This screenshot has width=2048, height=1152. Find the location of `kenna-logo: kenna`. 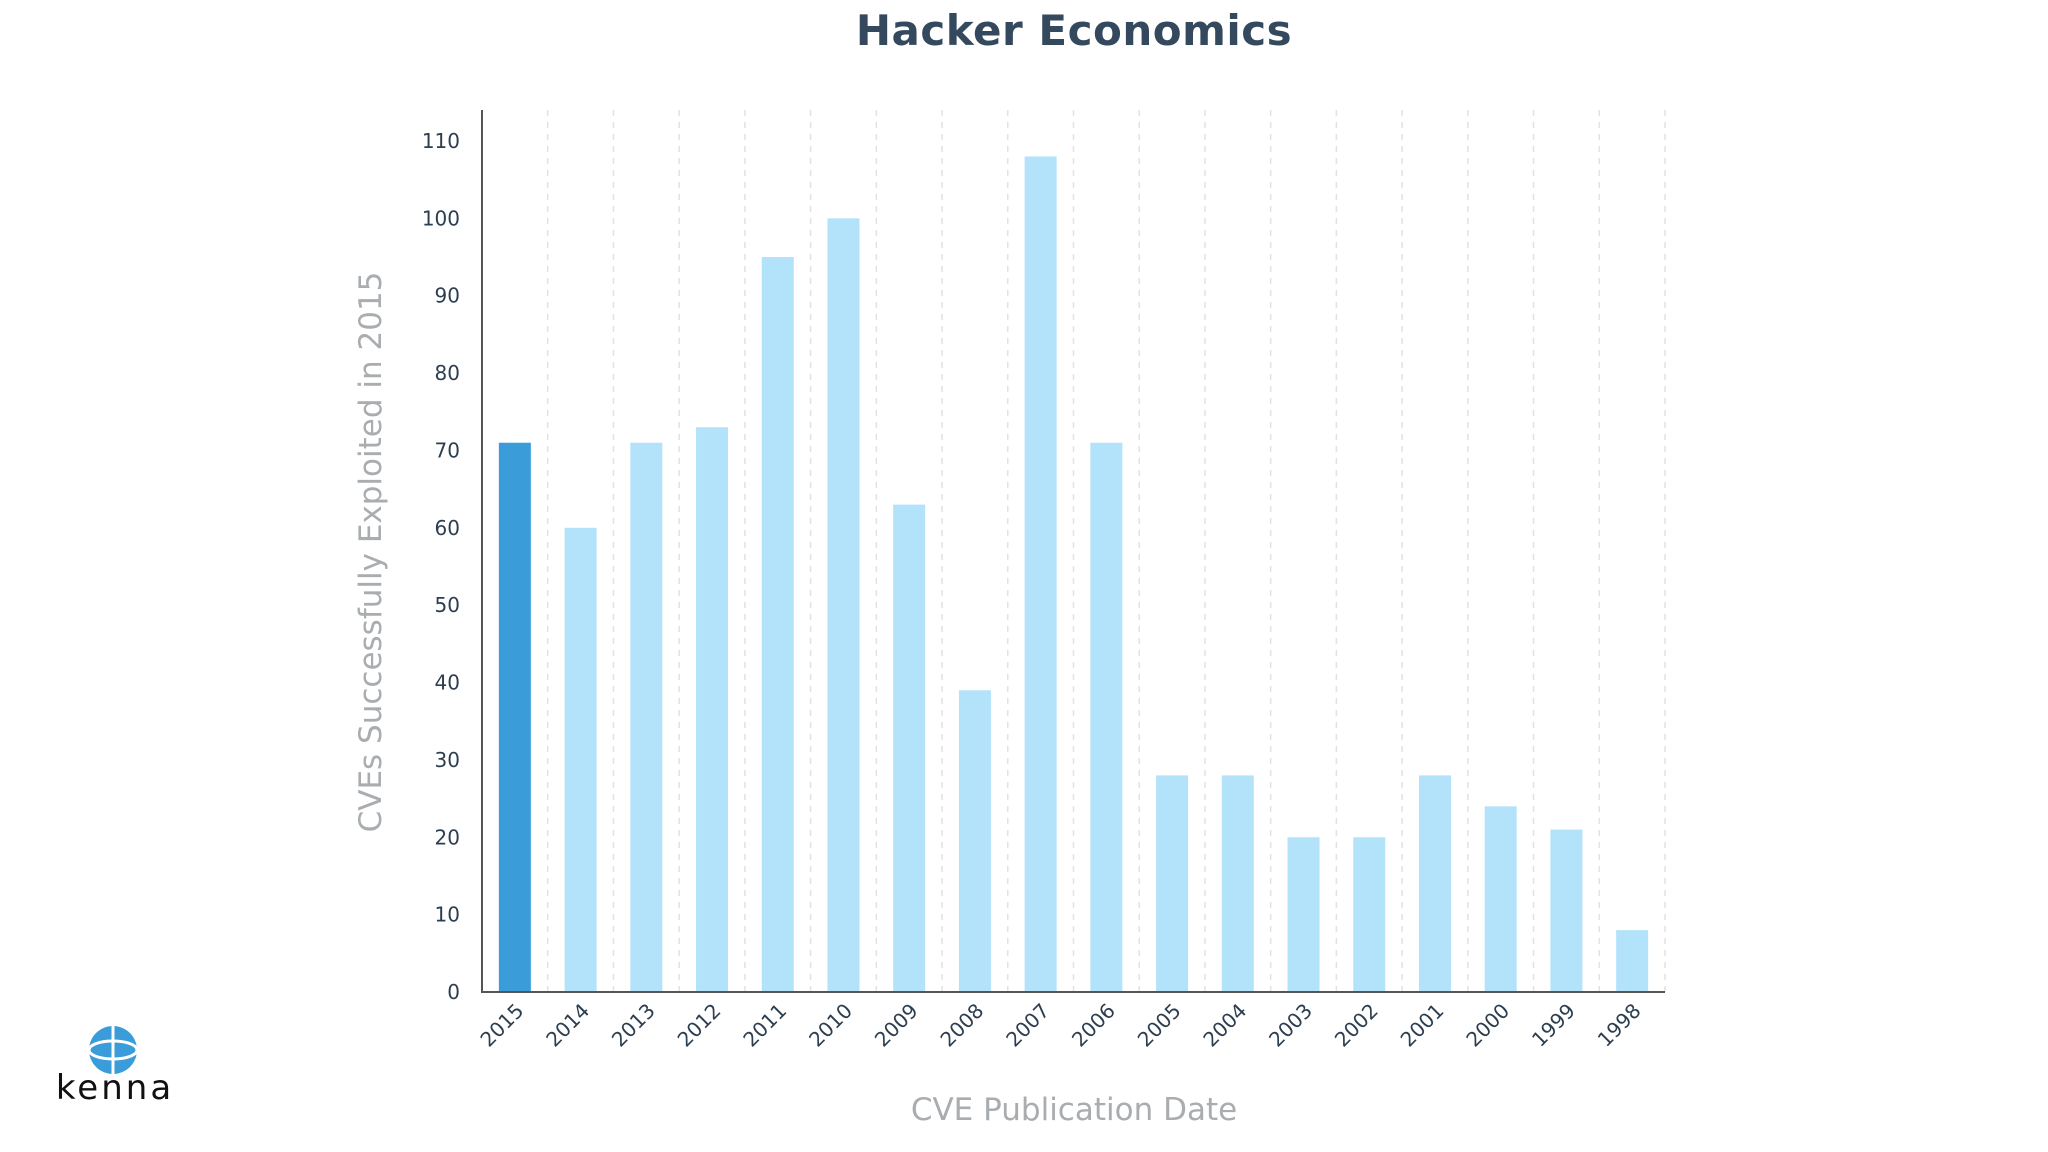

kenna-logo: kenna is located at coordinates (115, 1072).